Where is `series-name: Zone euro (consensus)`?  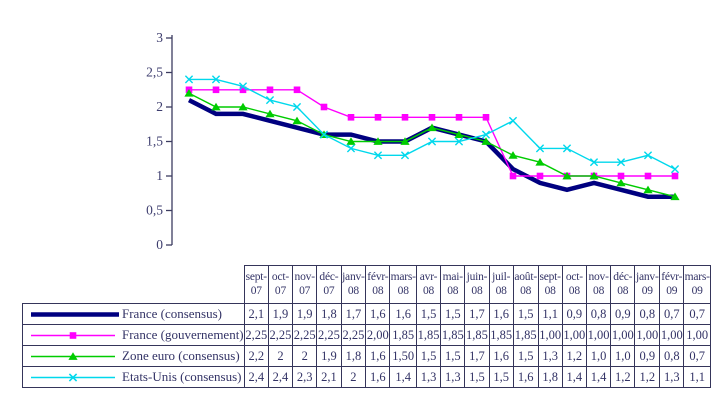 series-name: Zone euro (consensus) is located at coordinates (181, 355).